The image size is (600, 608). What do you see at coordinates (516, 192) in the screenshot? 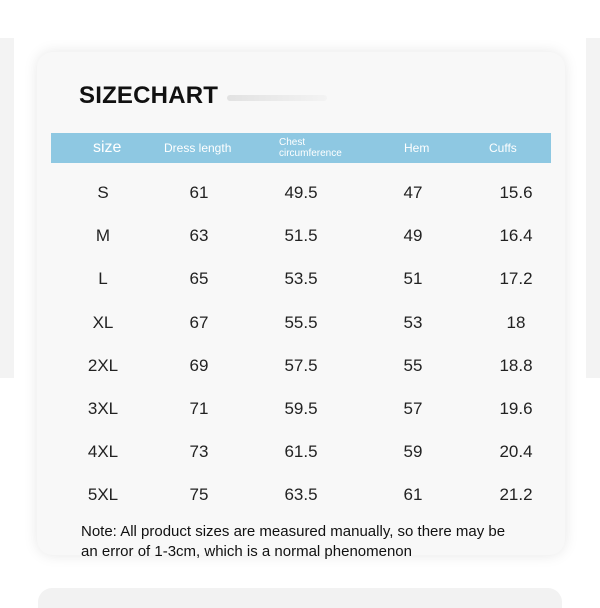
I see `table-cell: 15.6` at bounding box center [516, 192].